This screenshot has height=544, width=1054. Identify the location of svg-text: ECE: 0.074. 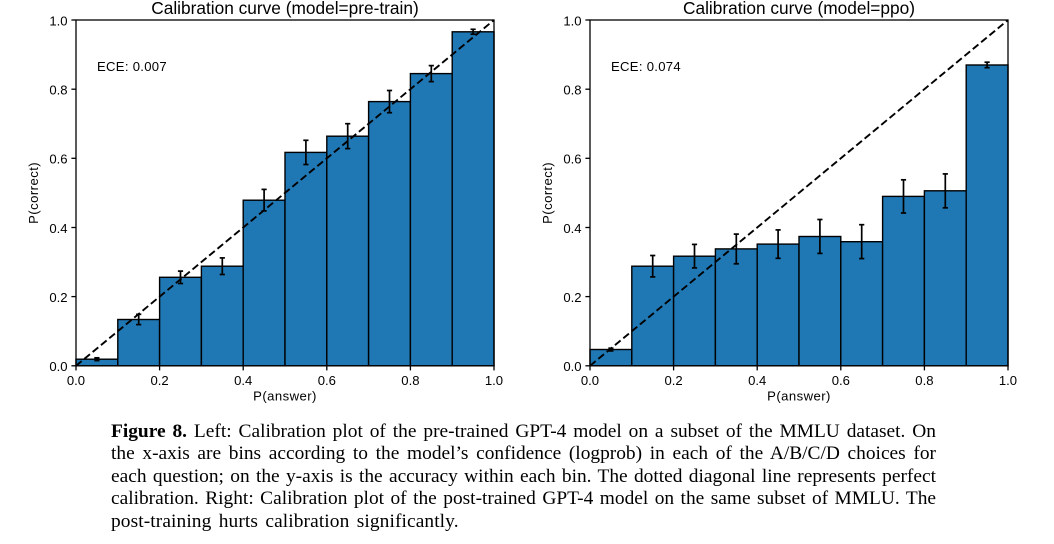
(646, 66).